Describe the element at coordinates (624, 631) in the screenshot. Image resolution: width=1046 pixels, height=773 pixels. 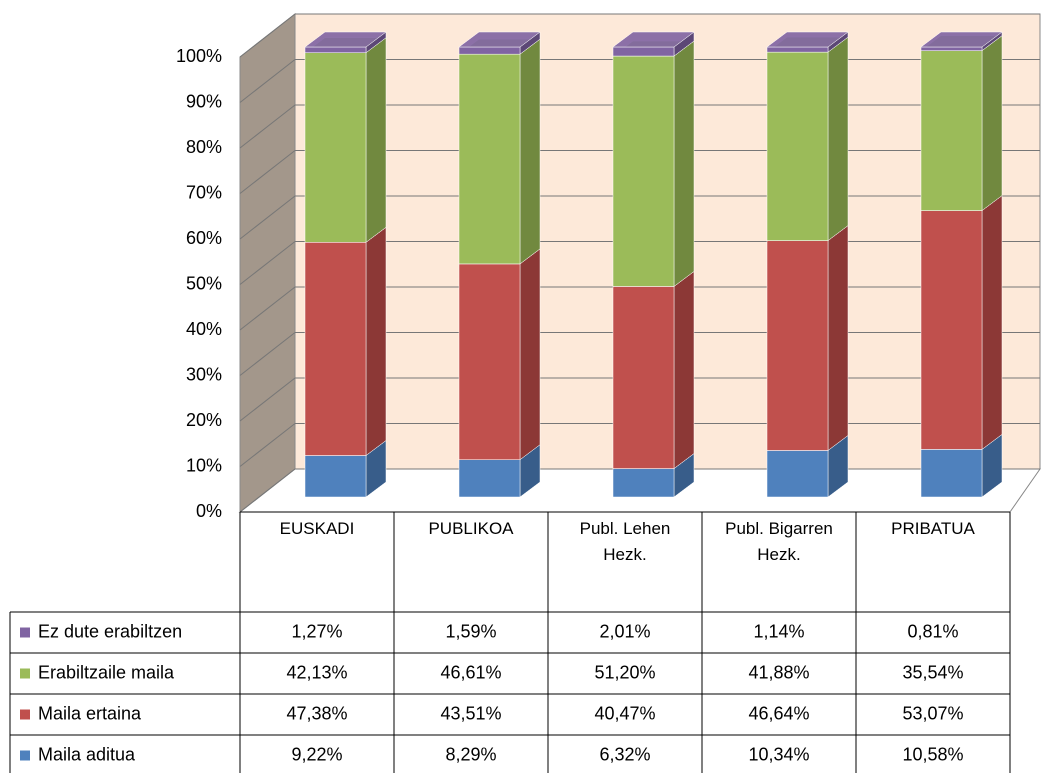
I see `value-label: 2,01%` at that location.